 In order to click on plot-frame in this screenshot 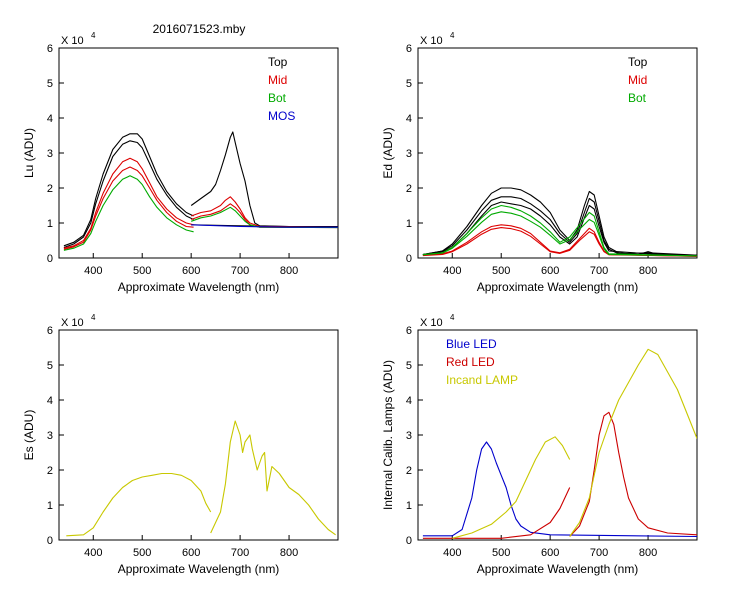, I will do `click(198, 435)`.